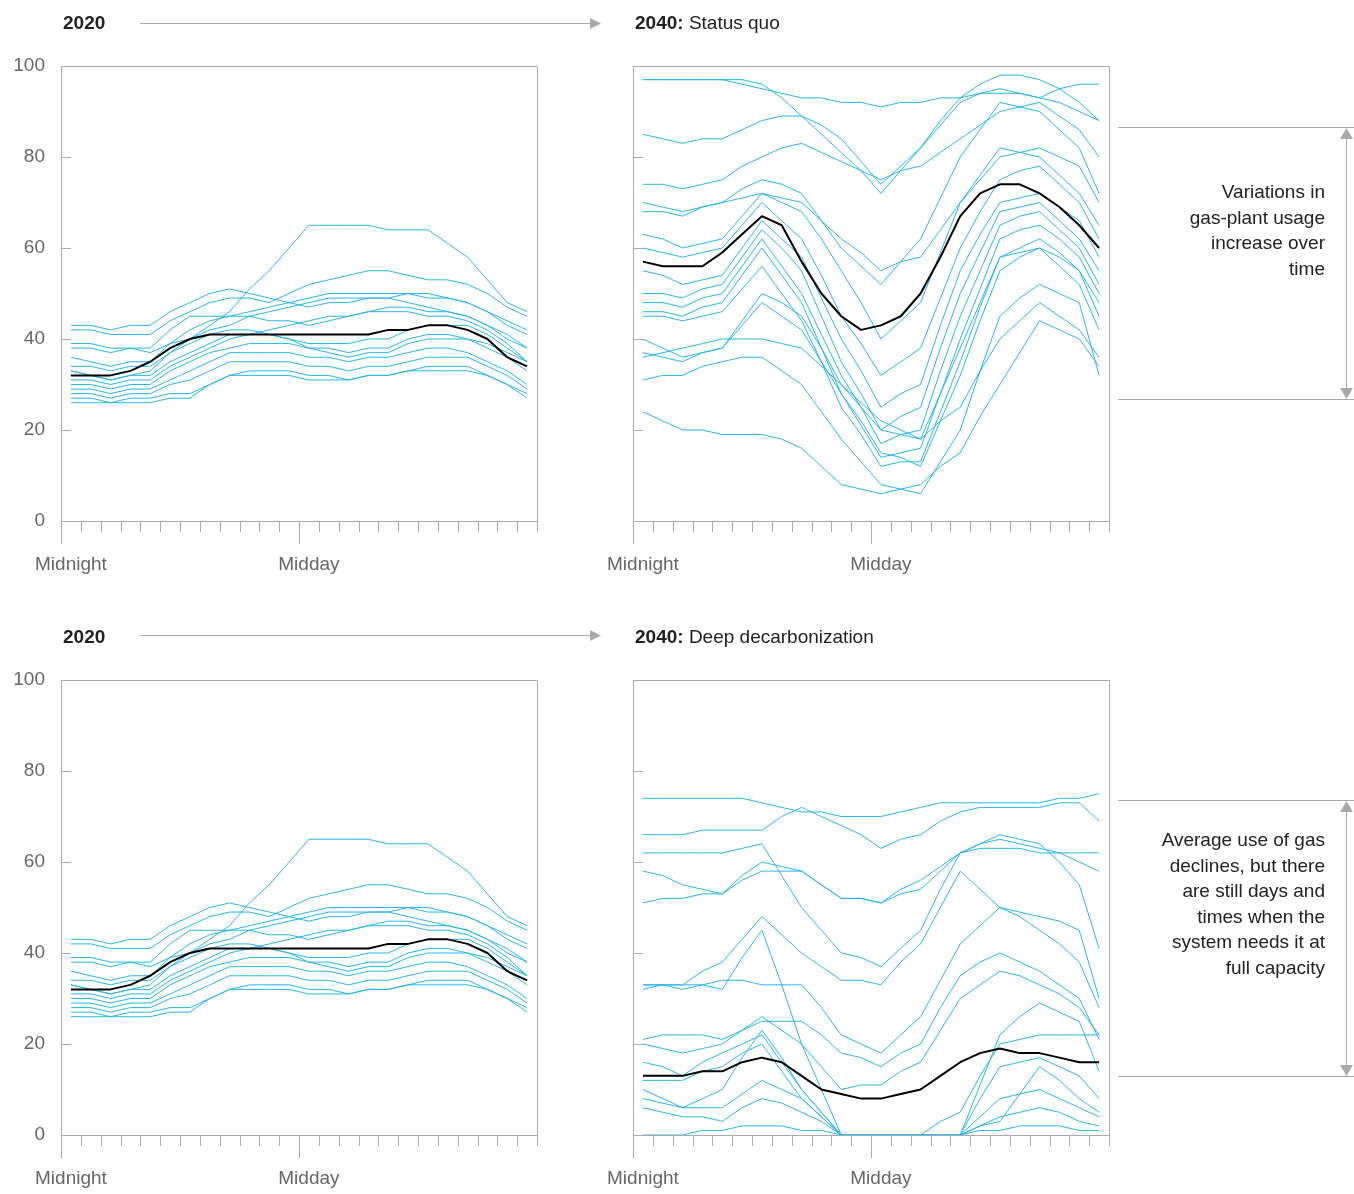 The image size is (1354, 1194). What do you see at coordinates (1242, 904) in the screenshot?
I see `text: Average use of gas declines, but there are still days and times when the system needs it at full capacity` at bounding box center [1242, 904].